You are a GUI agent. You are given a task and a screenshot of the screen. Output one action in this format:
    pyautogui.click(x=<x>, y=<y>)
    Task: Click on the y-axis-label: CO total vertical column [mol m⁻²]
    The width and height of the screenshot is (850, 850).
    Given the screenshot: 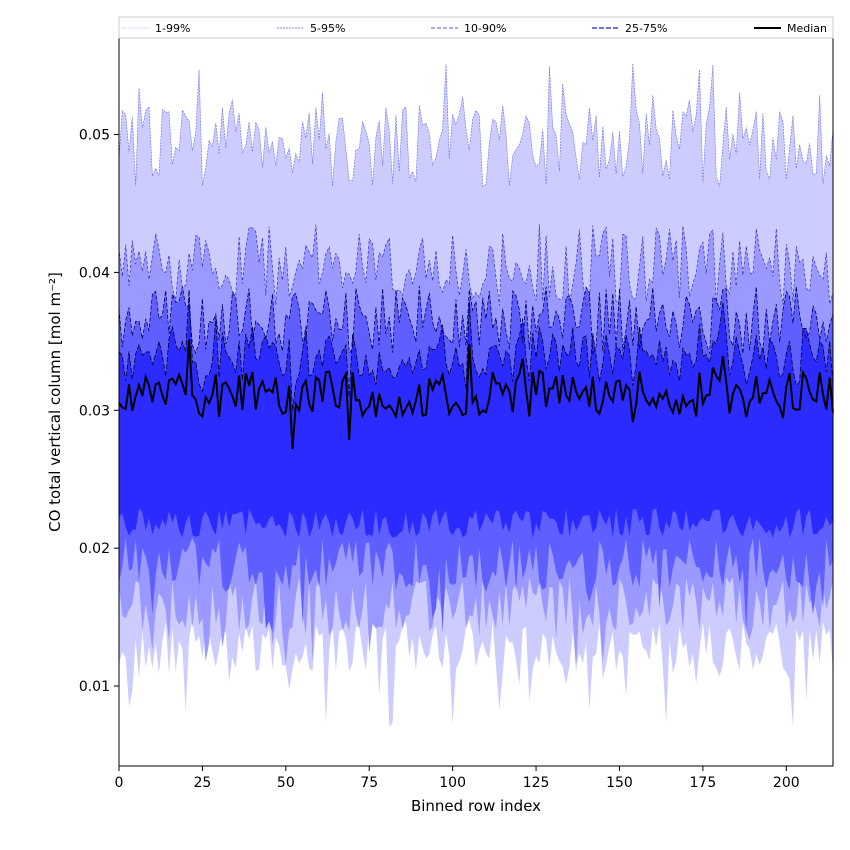 What is the action you would take?
    pyautogui.click(x=55, y=402)
    